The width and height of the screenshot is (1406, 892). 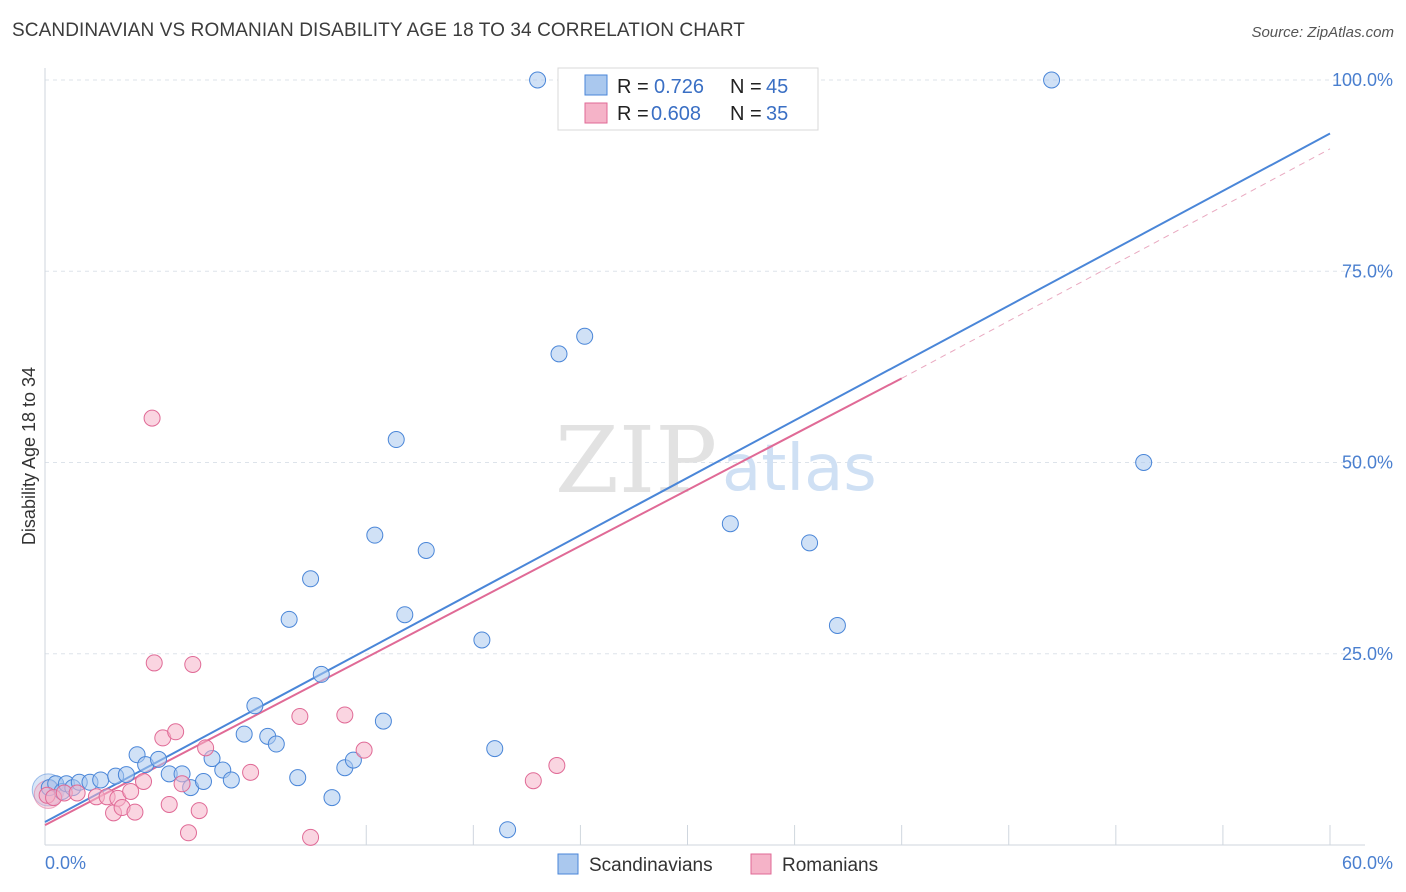 What do you see at coordinates (688, 99) in the screenshot?
I see `stats-legend: R = 0.726 N = 45 R = 0.608 N = 35` at bounding box center [688, 99].